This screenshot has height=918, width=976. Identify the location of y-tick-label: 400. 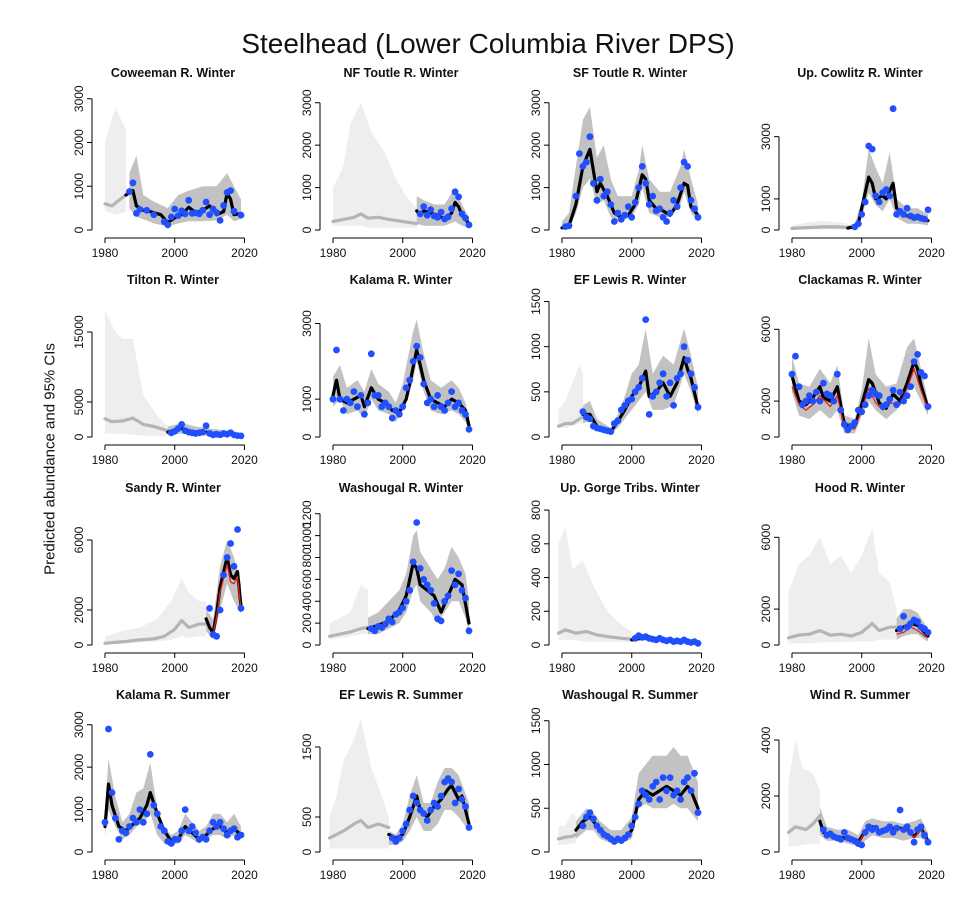
(536, 577).